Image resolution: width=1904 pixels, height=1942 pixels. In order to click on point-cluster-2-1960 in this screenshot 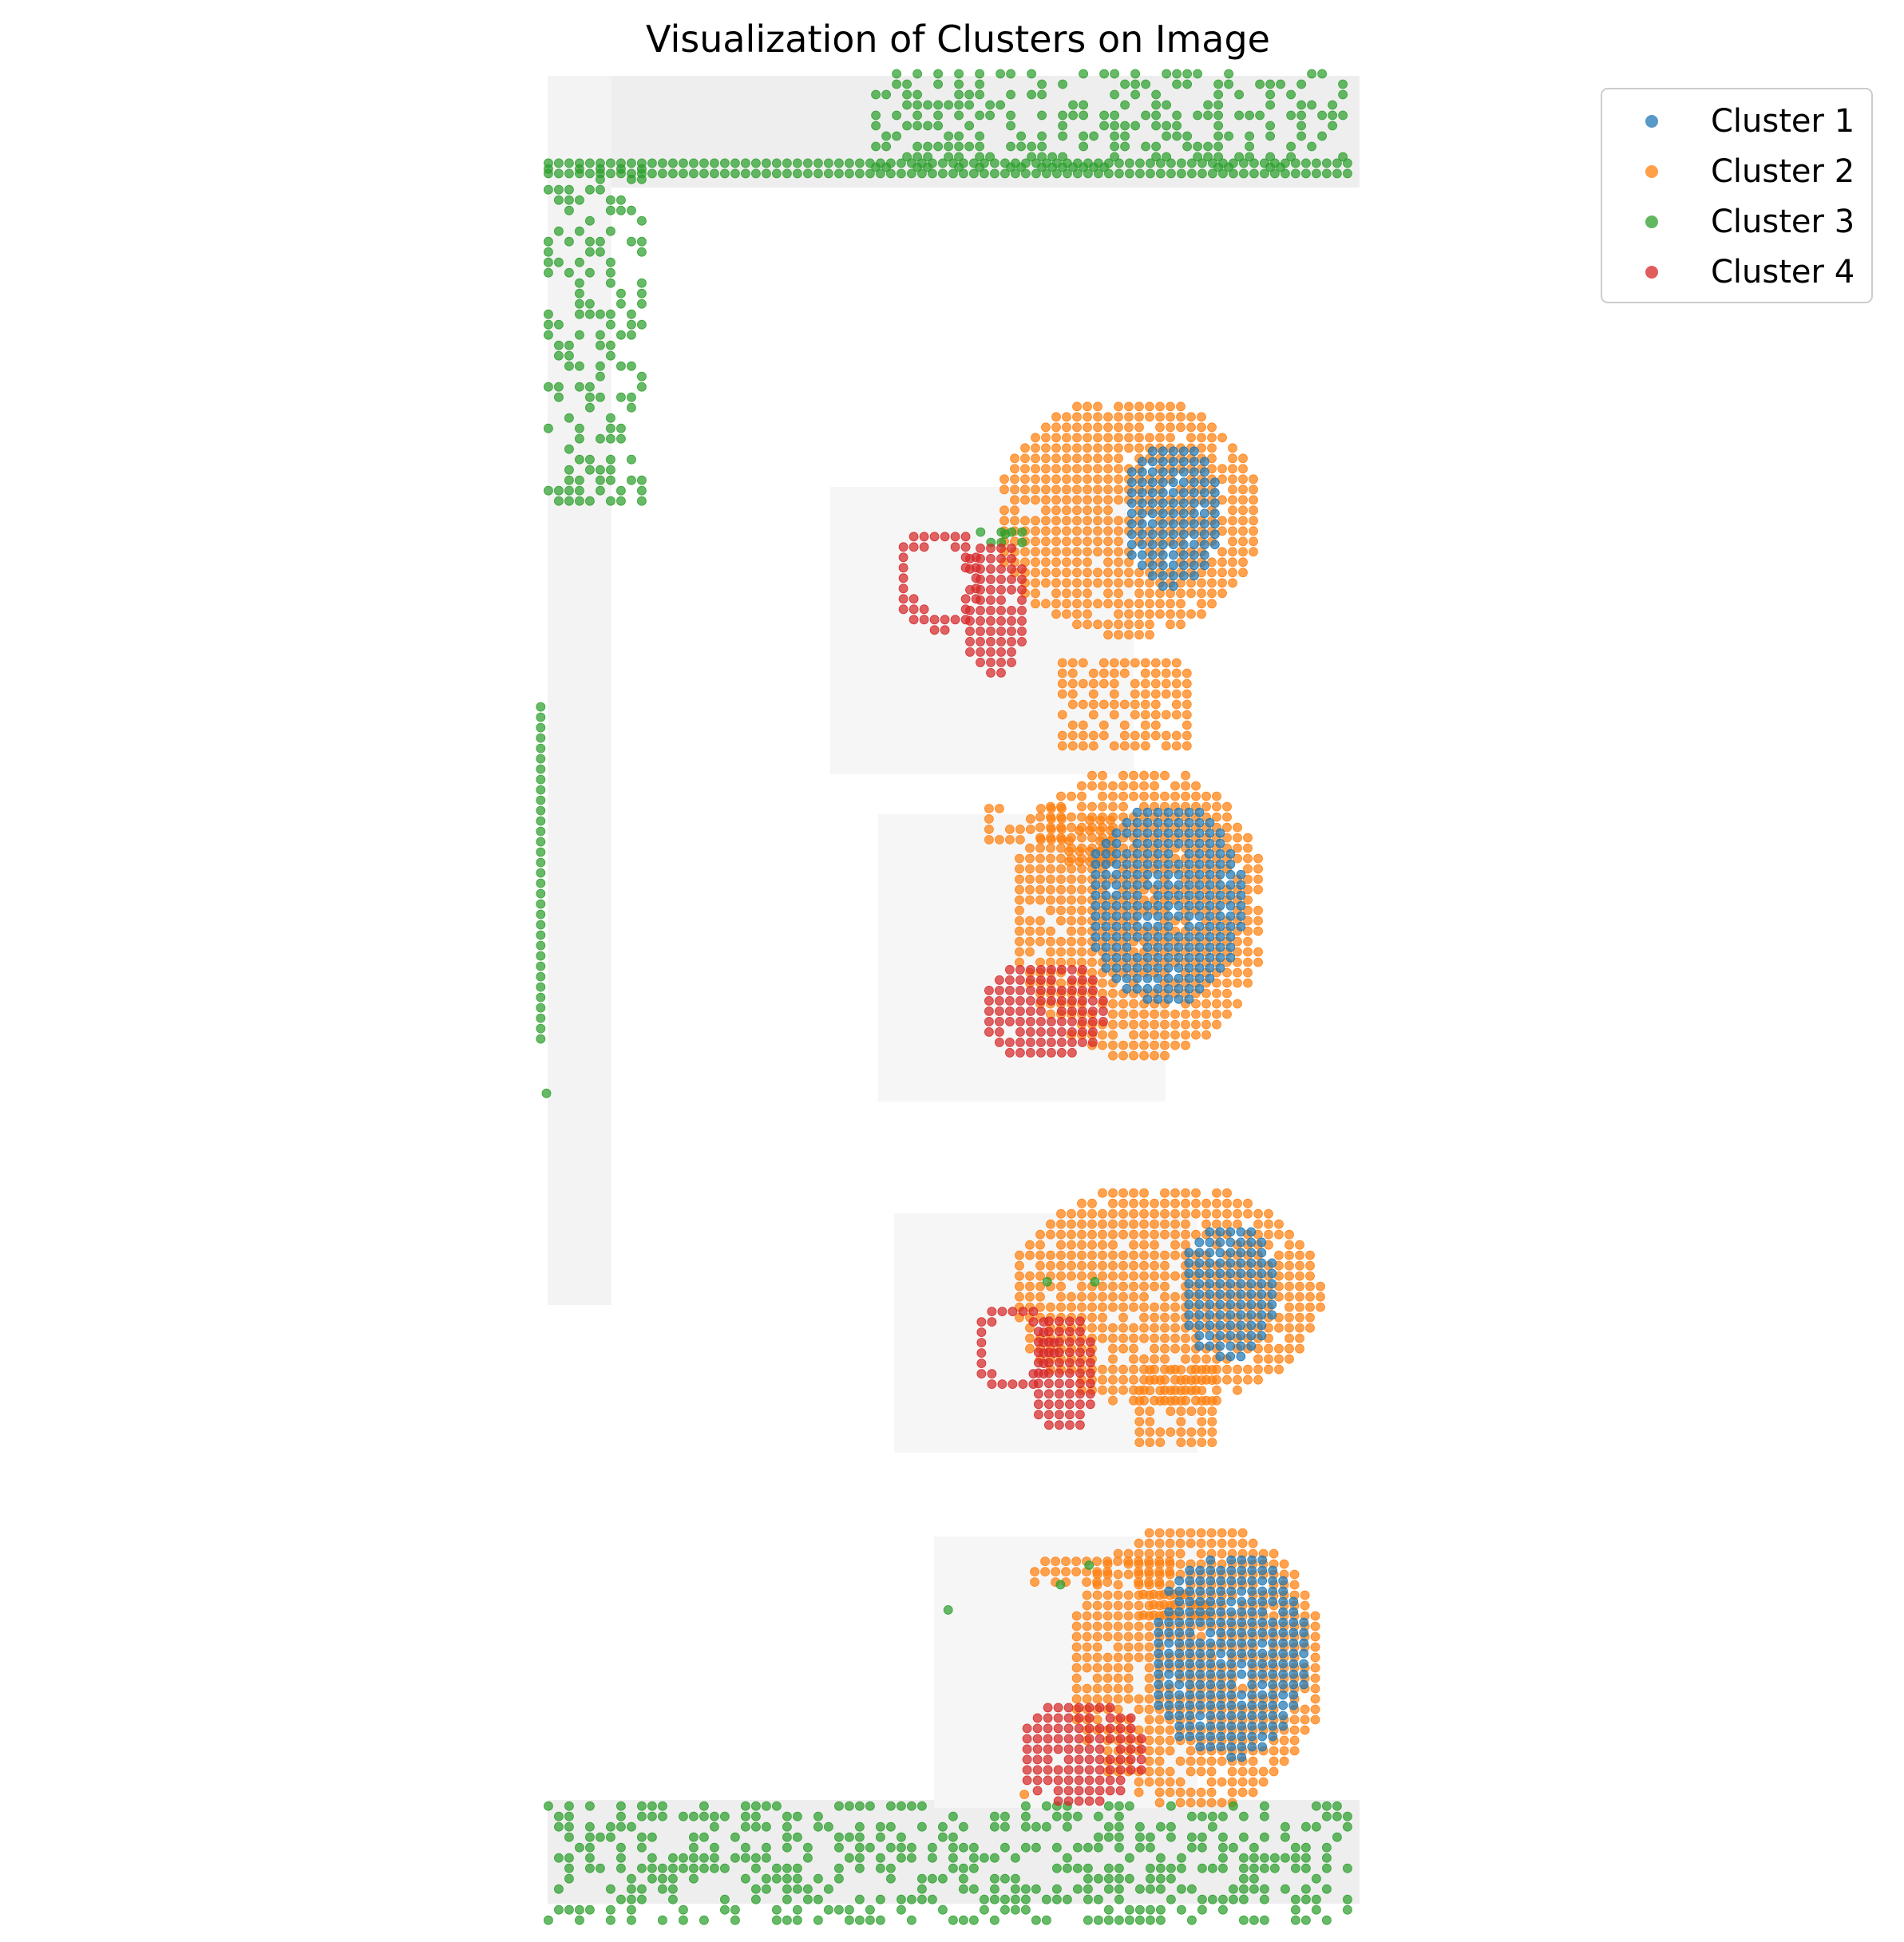, I will do `click(1087, 1699)`.